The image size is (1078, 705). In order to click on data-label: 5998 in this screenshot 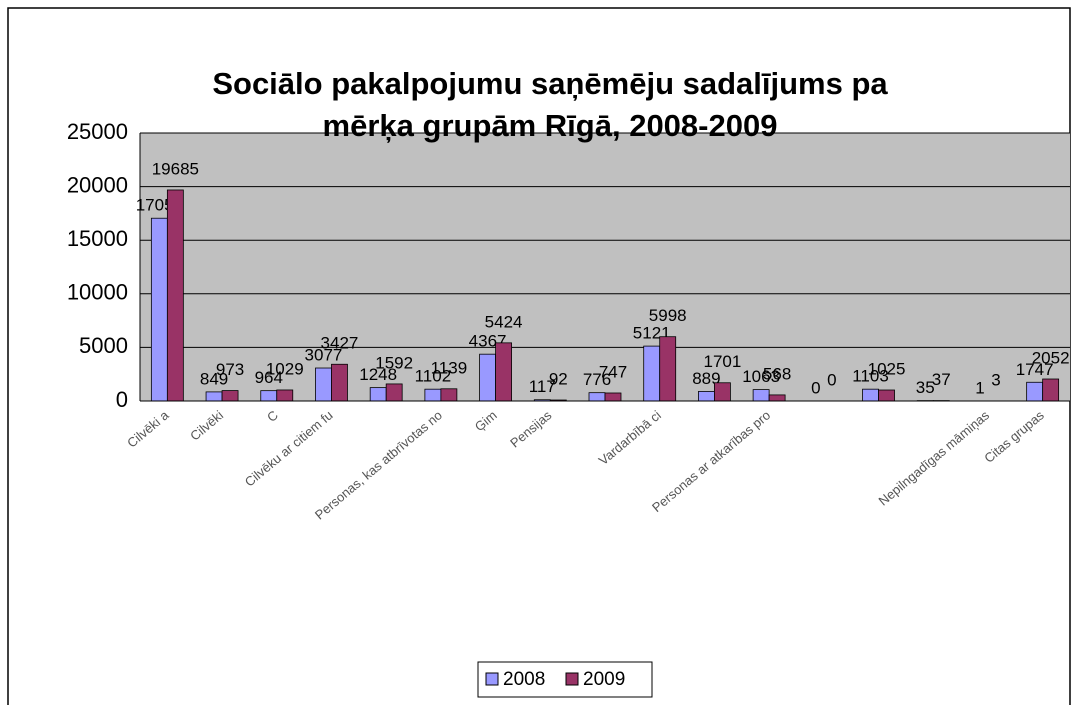, I will do `click(668, 315)`.